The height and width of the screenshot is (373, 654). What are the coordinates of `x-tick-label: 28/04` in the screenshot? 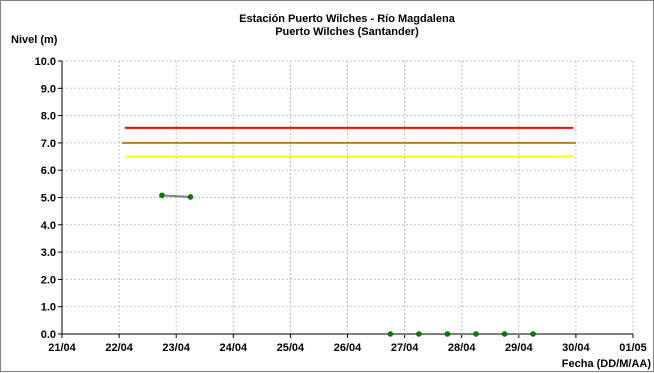 It's located at (462, 348).